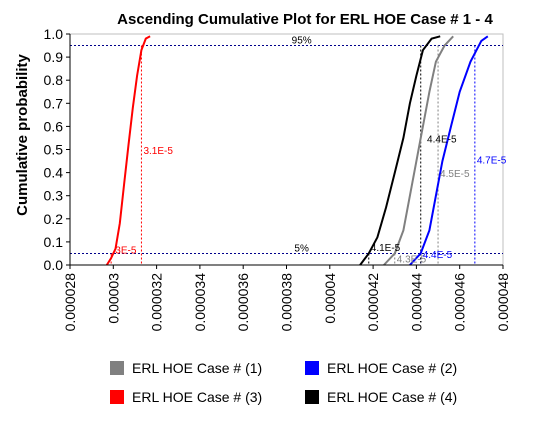  Describe the element at coordinates (54, 34) in the screenshot. I see `y-tick-label: 1.0` at that location.